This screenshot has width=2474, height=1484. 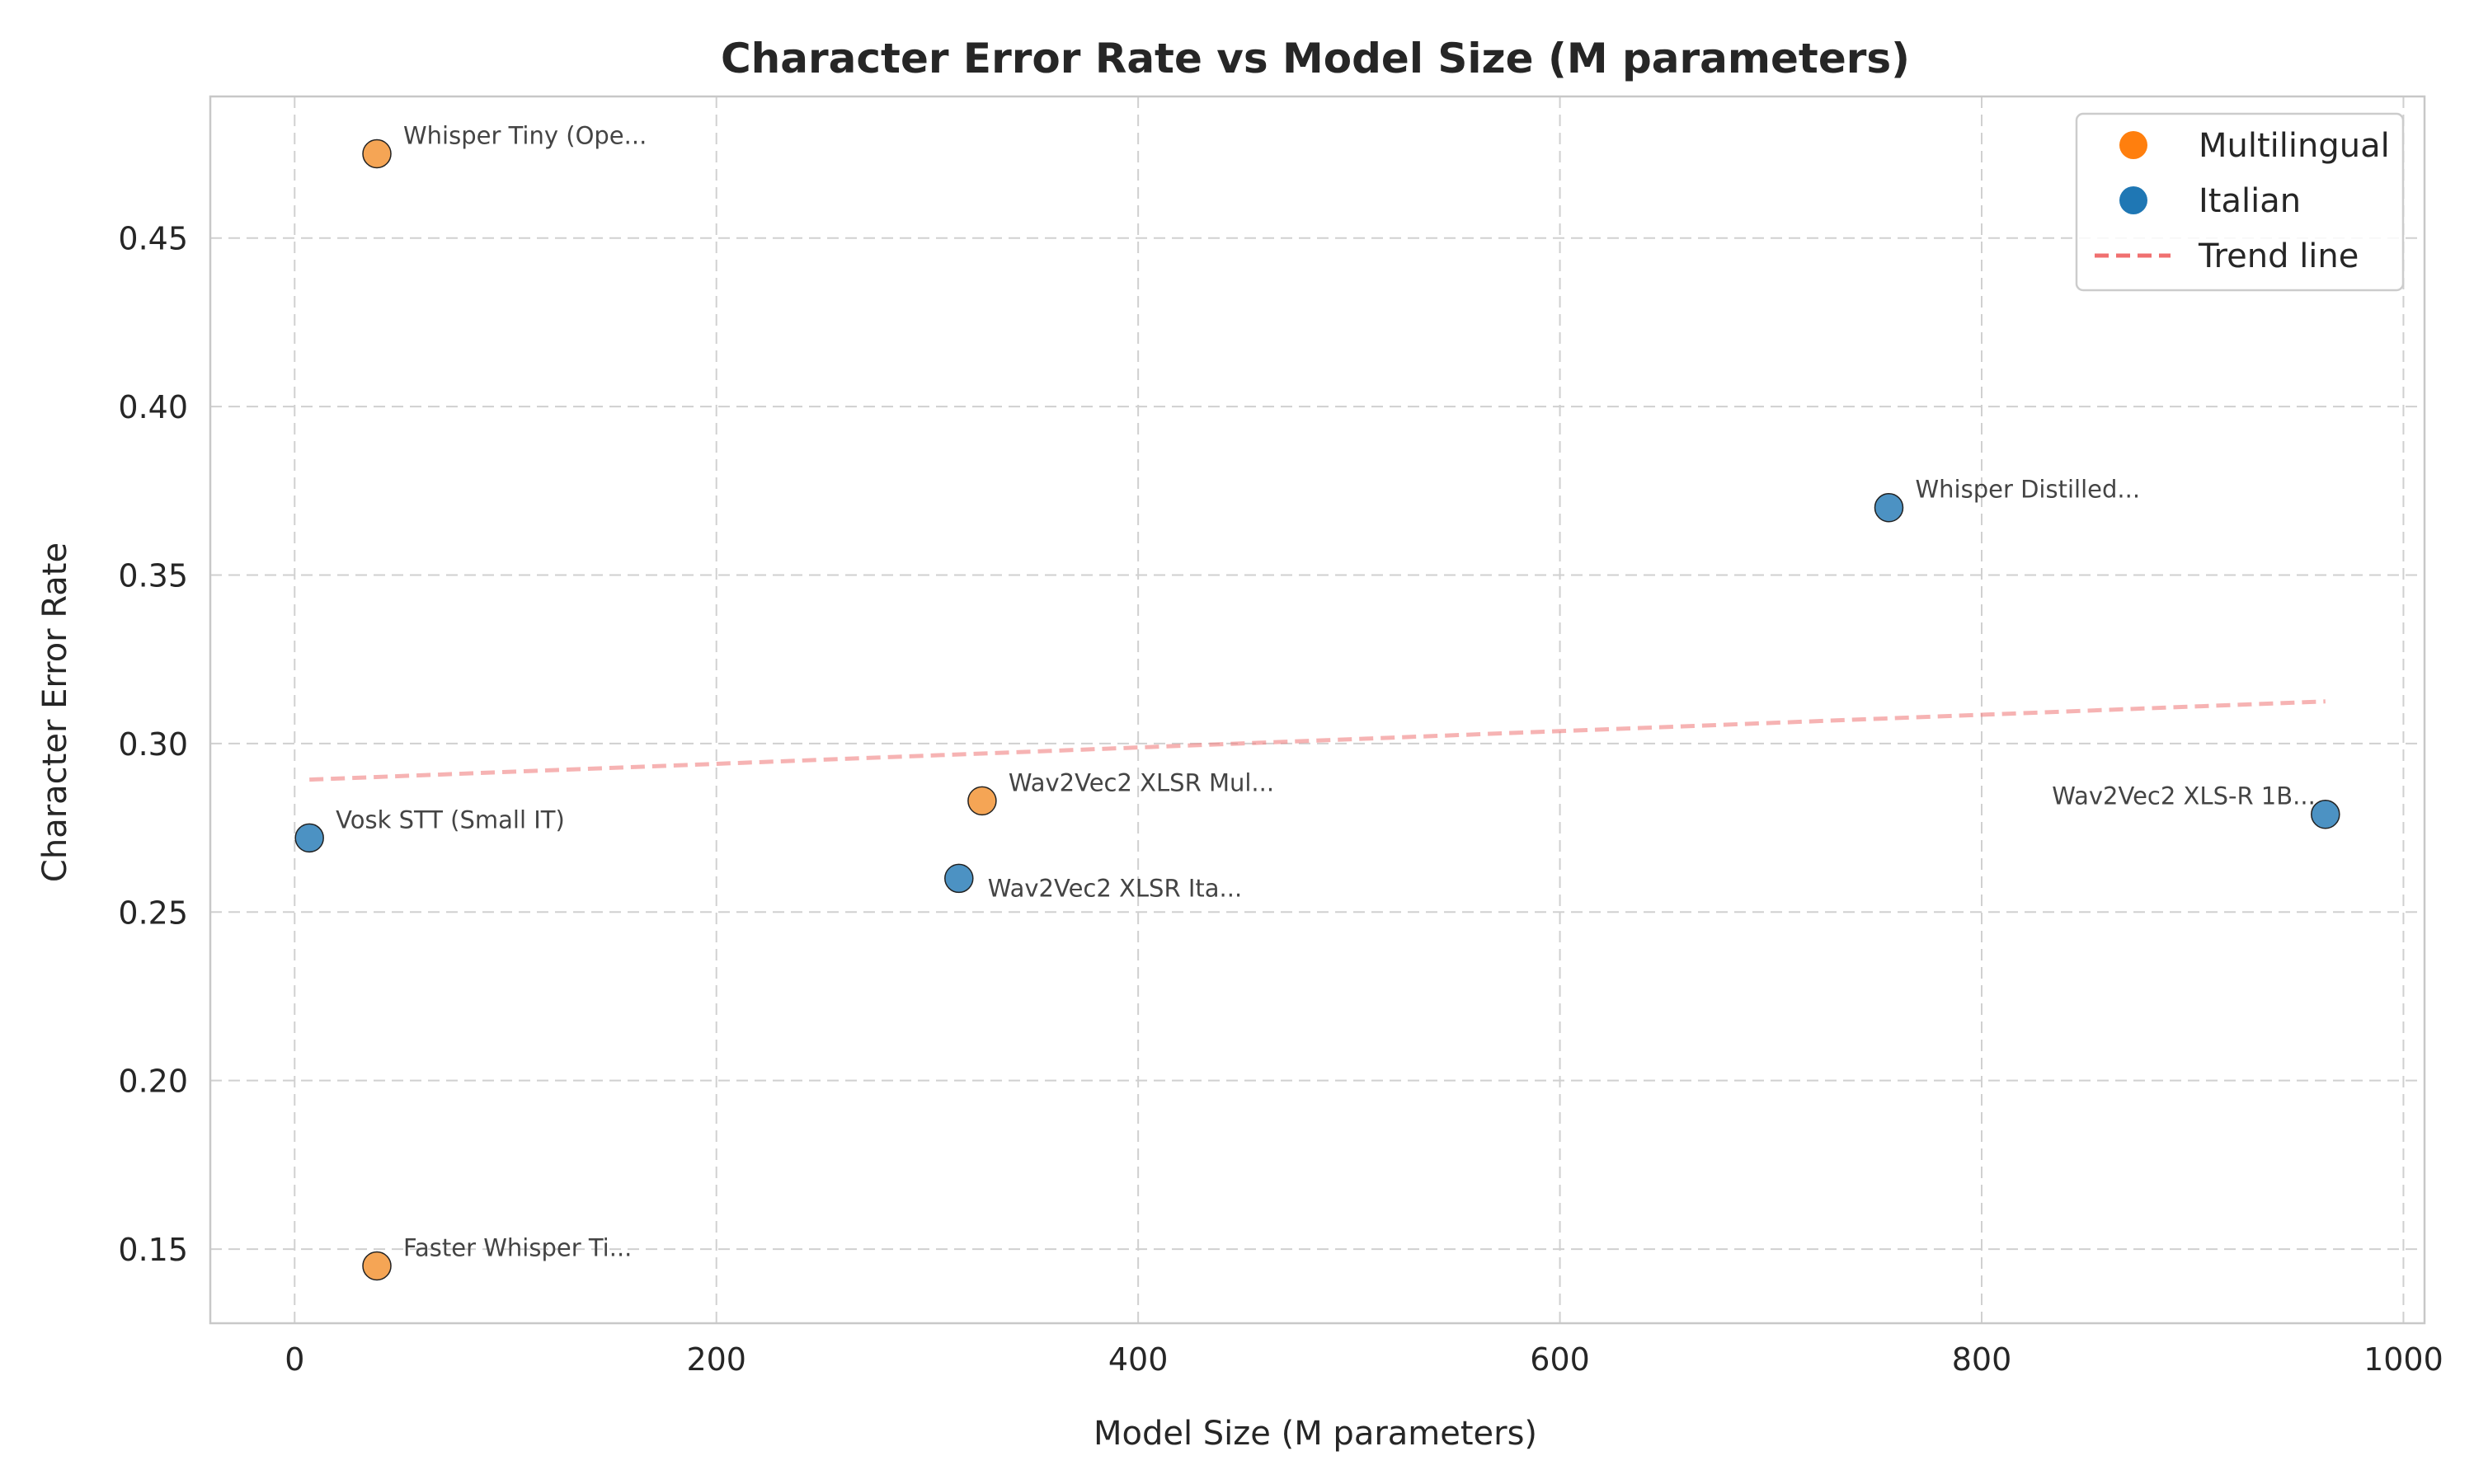 I want to click on x-tick-label: 800, so click(x=1982, y=1359).